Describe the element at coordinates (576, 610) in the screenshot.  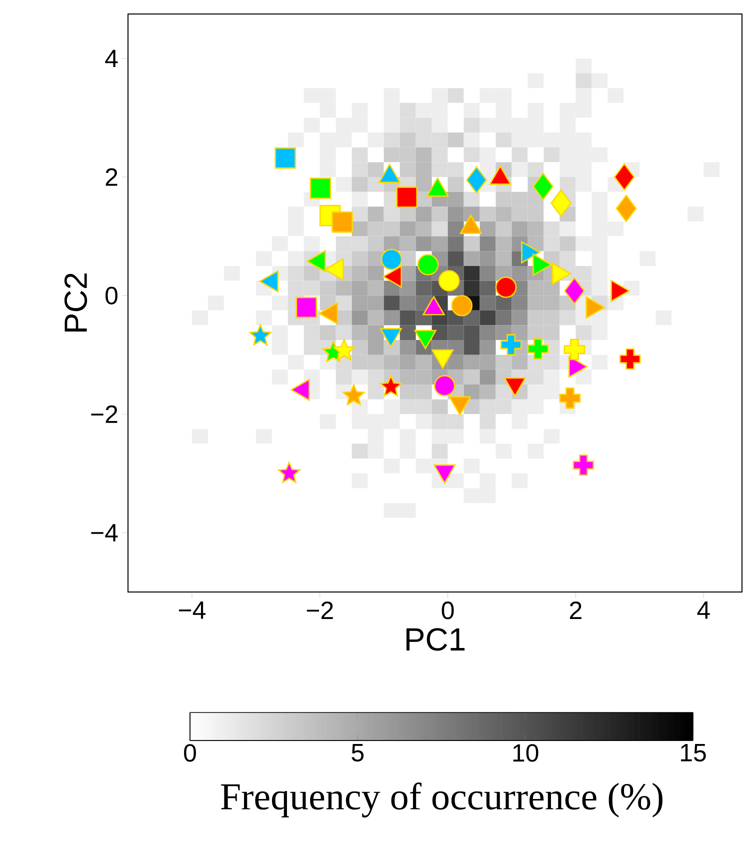
I see `x-tick-label: 2` at that location.